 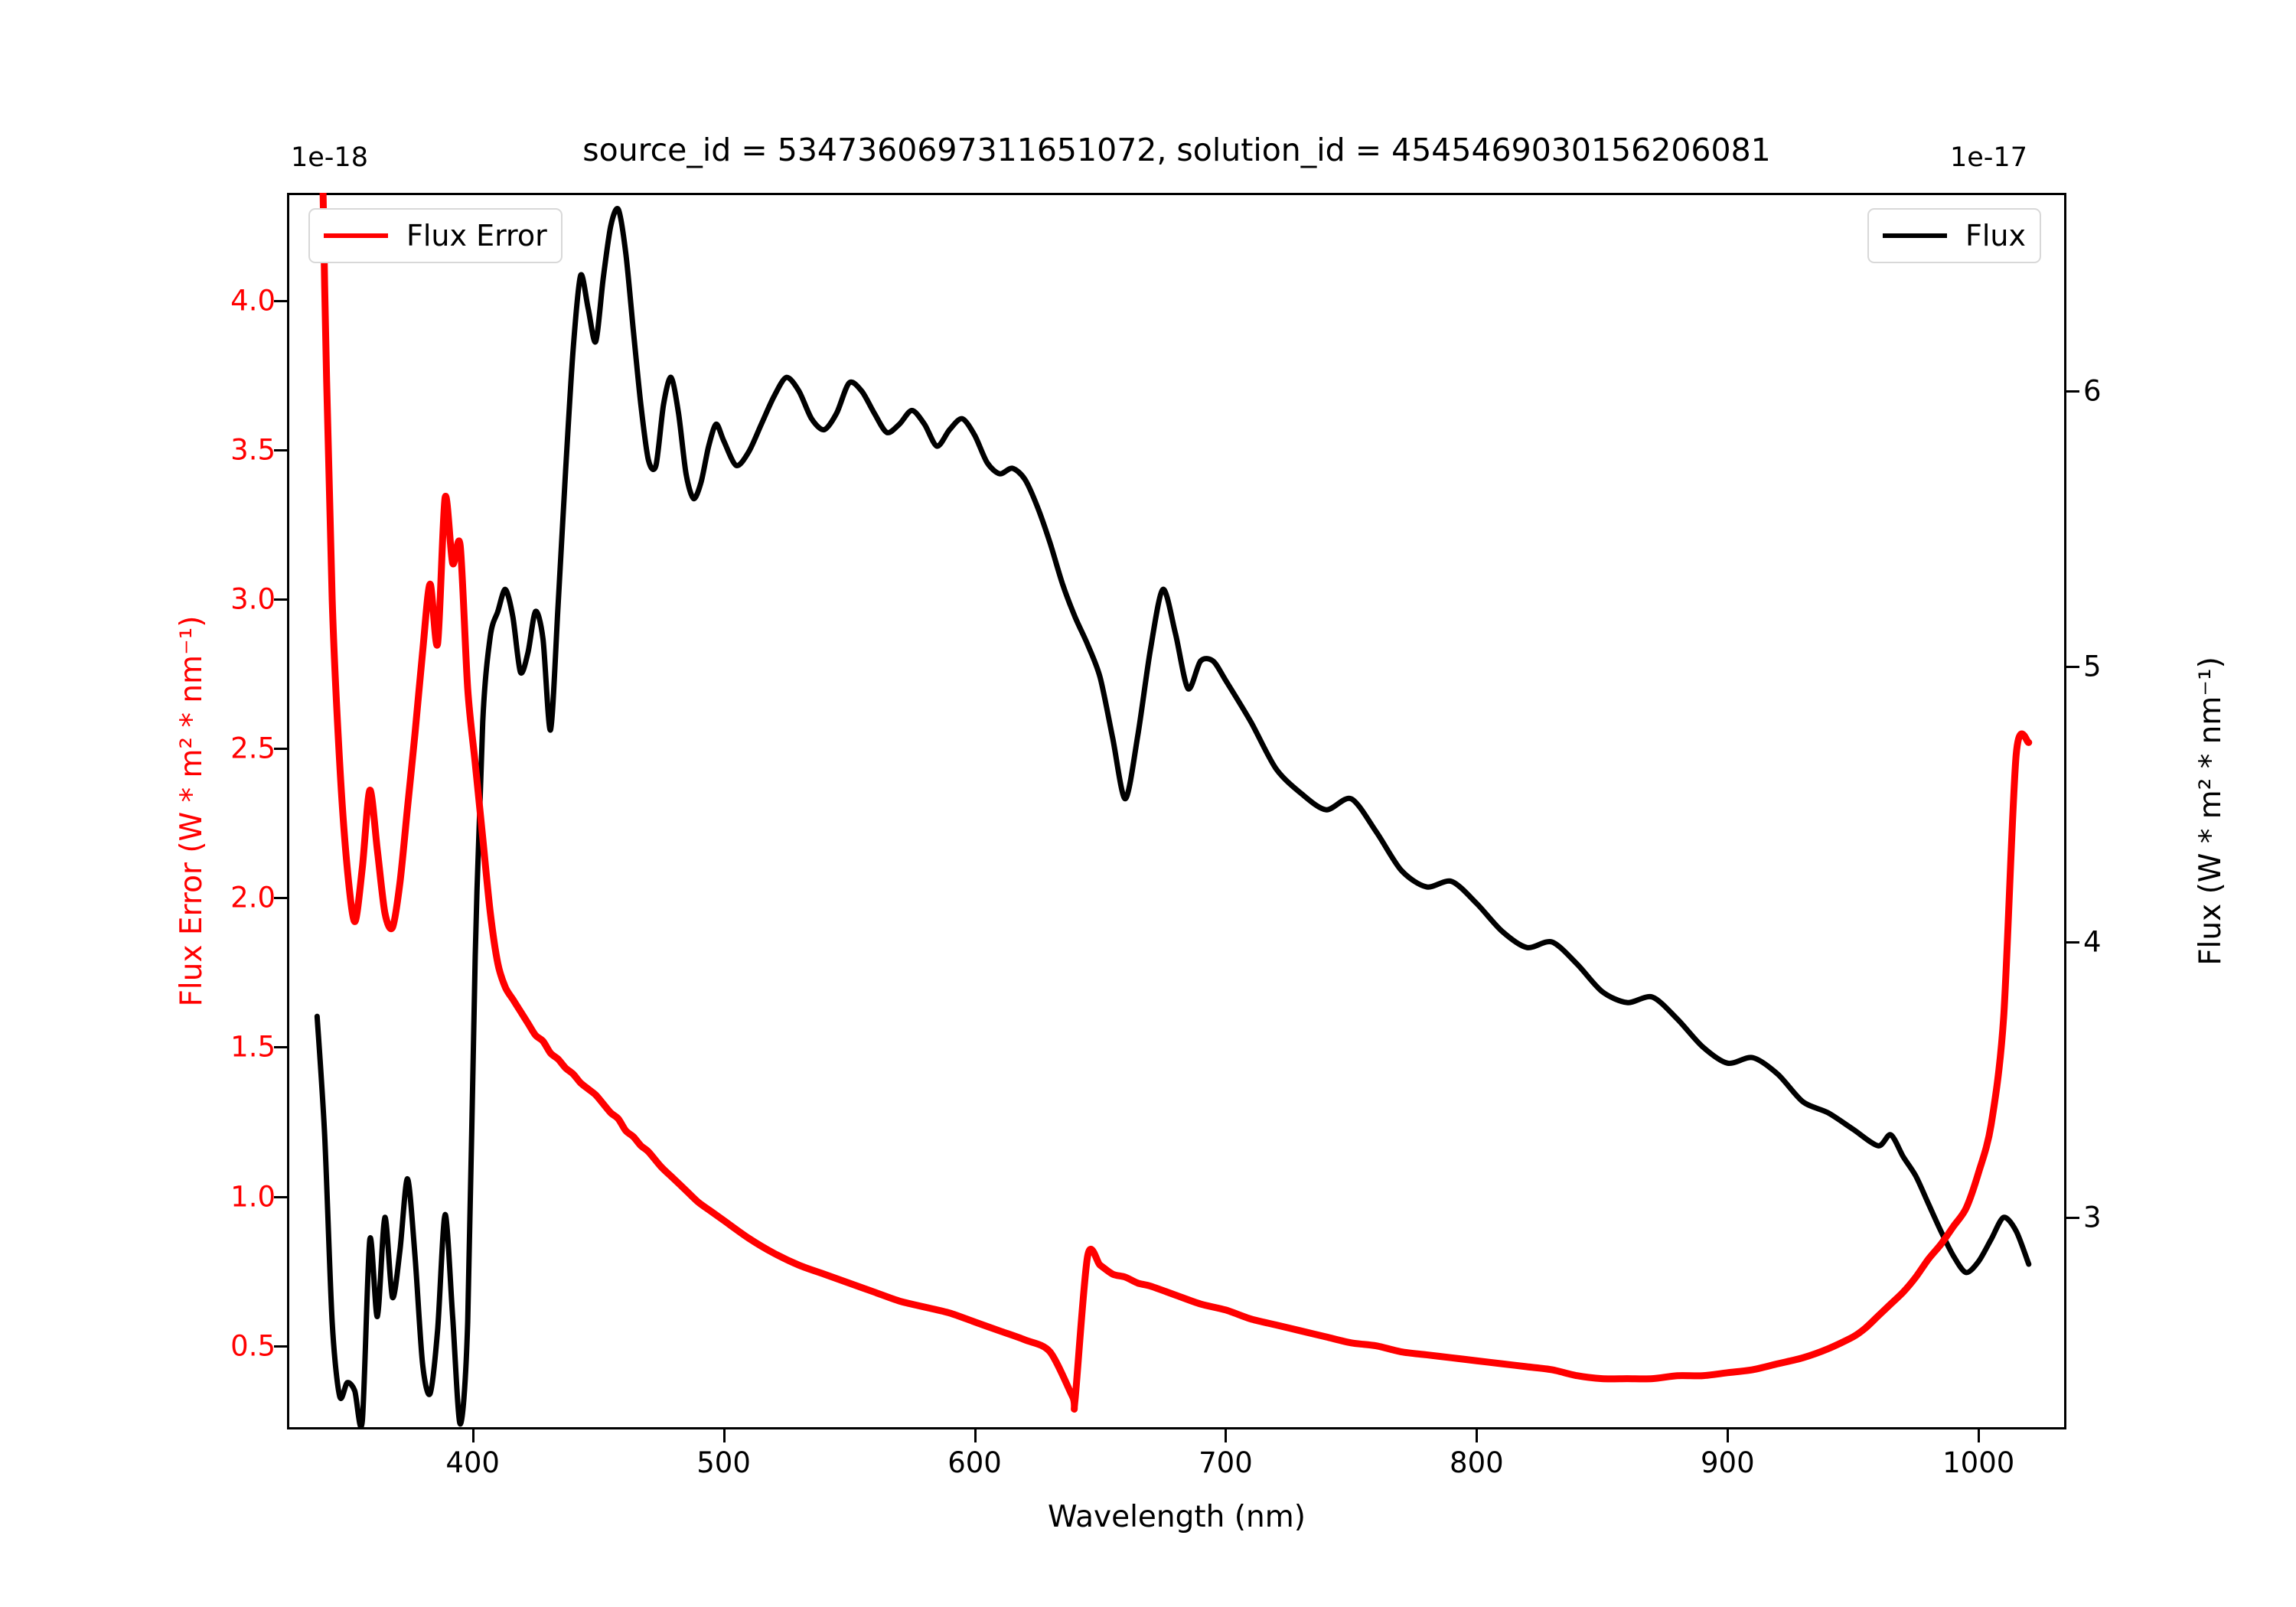 What do you see at coordinates (253, 450) in the screenshot?
I see `y-tick-label-left: 3.5` at bounding box center [253, 450].